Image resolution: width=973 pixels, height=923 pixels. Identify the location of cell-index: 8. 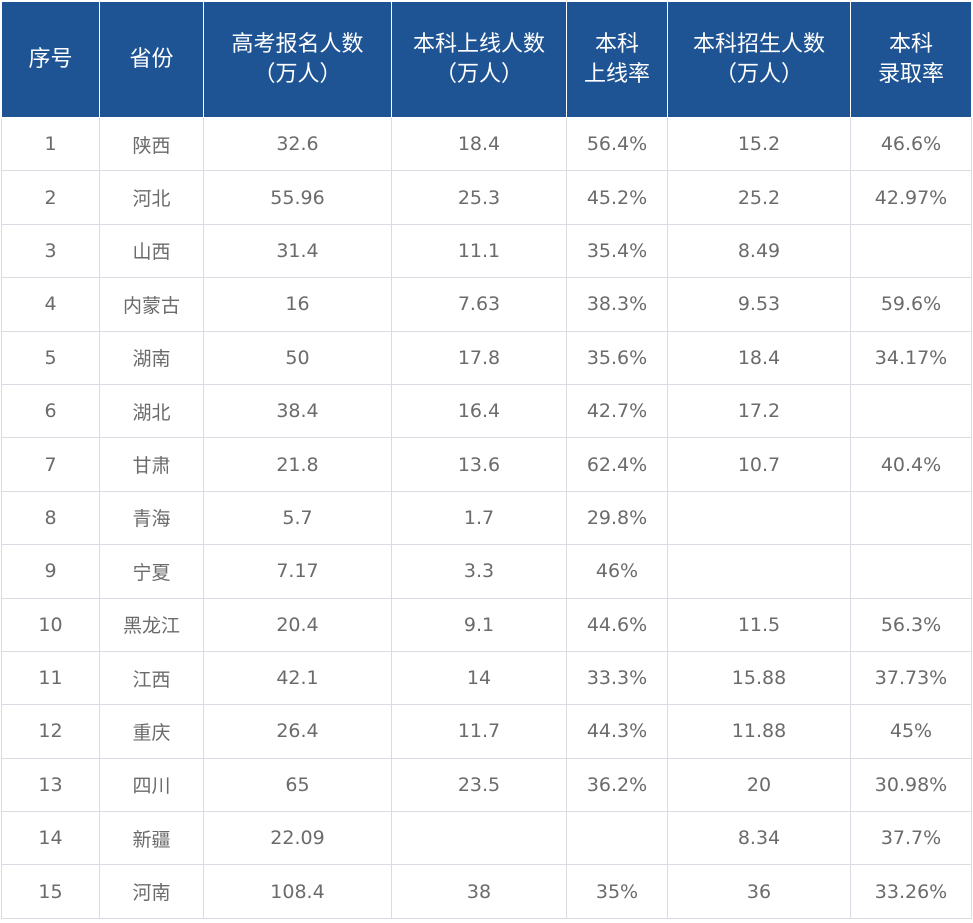
(50, 518).